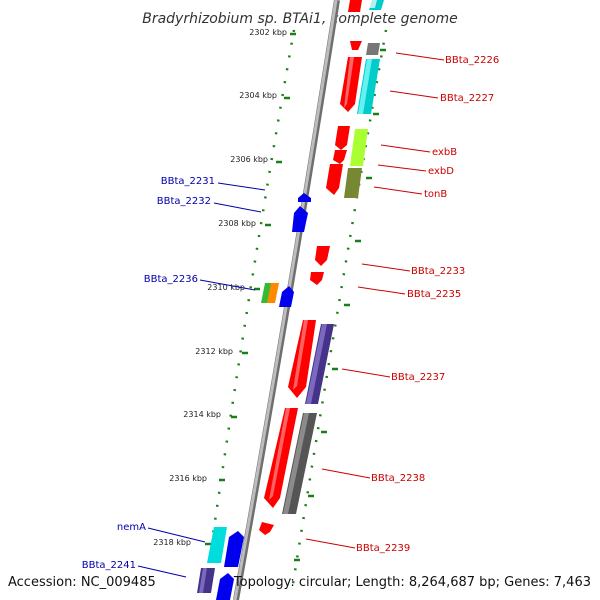 The width and height of the screenshot is (600, 600). Describe the element at coordinates (82, 582) in the screenshot. I see `accession-text: Accession: NC_009485` at that location.